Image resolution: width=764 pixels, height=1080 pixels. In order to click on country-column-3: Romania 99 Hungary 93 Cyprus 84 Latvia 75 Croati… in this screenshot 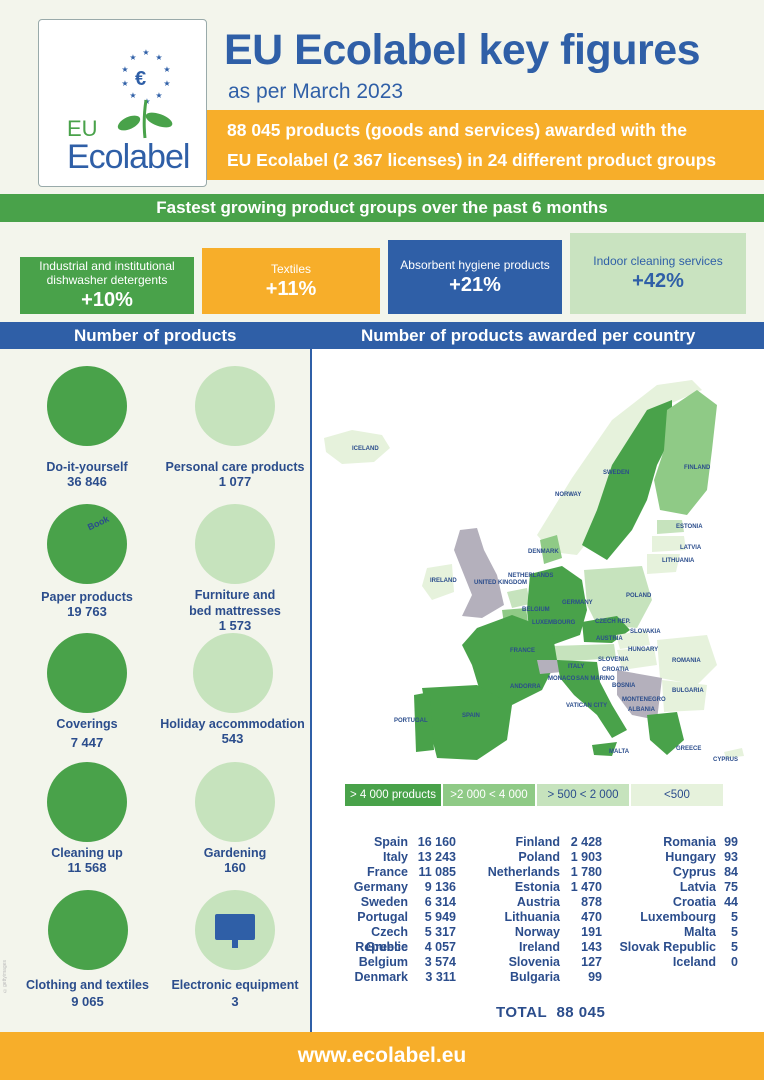, I will do `click(673, 902)`.